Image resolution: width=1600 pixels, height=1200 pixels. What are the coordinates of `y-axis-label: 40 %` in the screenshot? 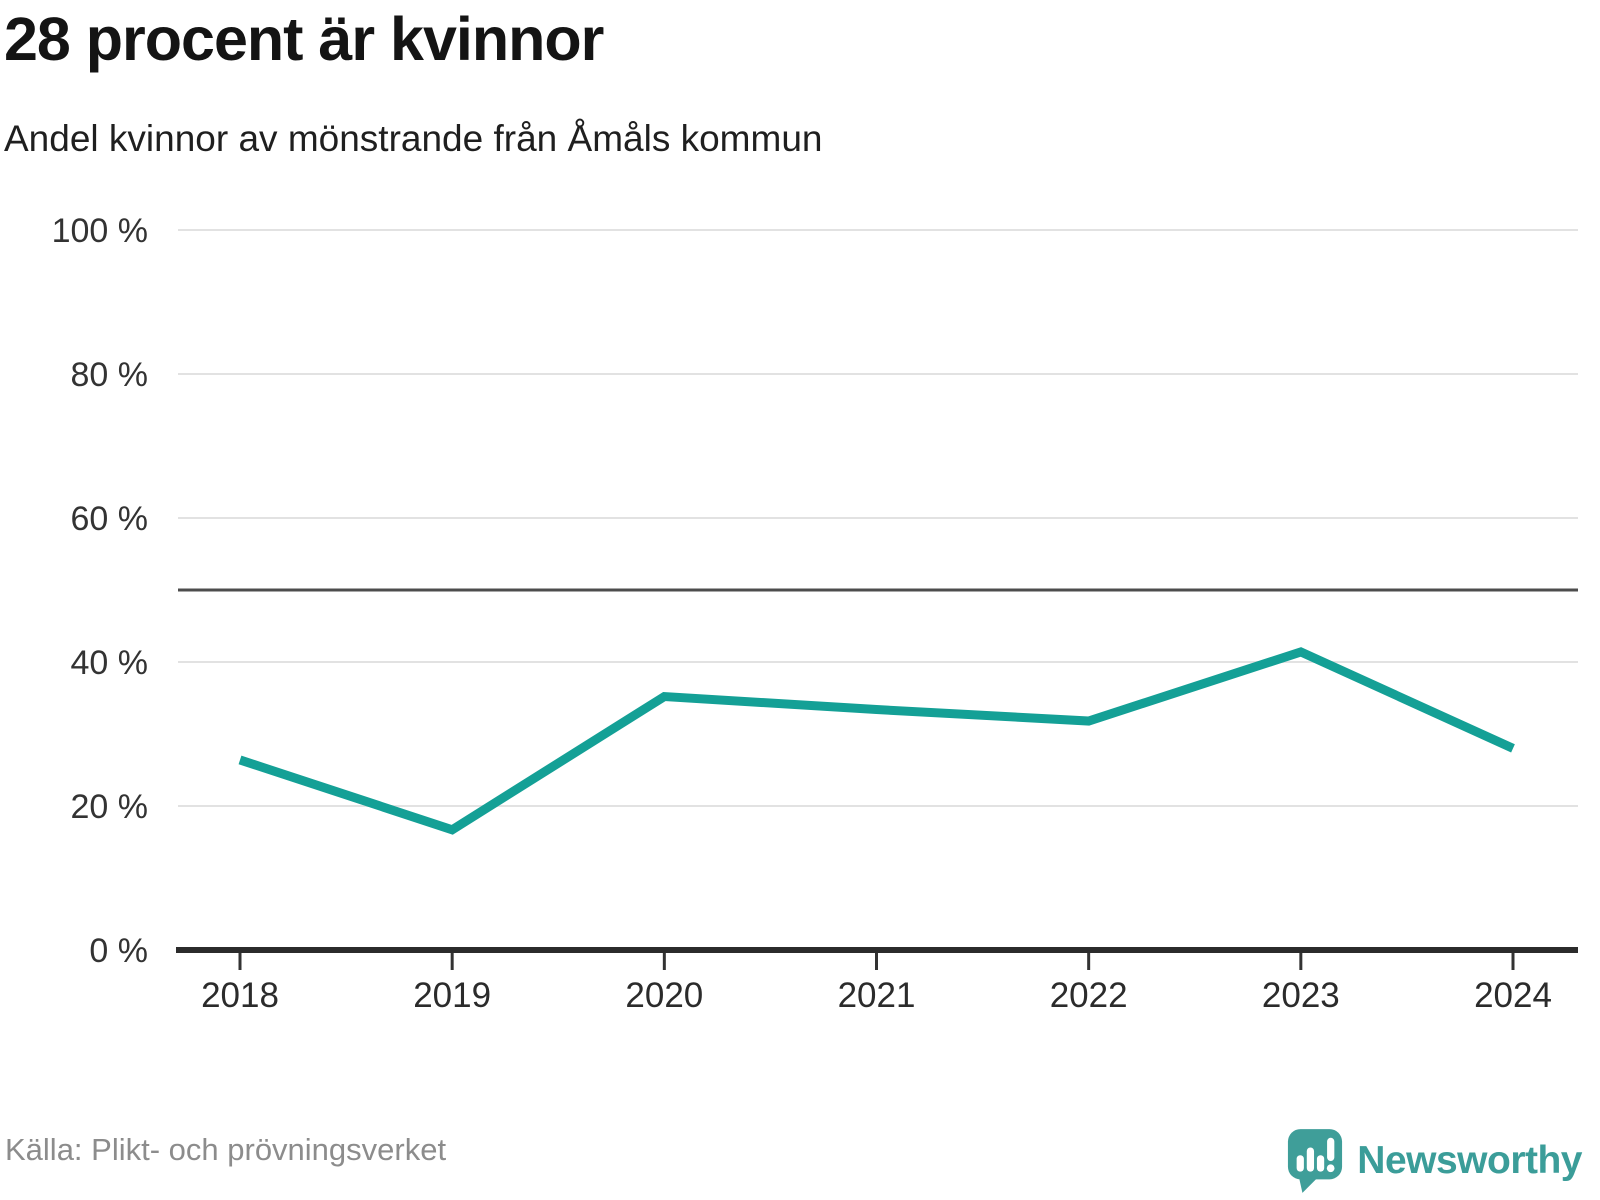 It's located at (110, 663).